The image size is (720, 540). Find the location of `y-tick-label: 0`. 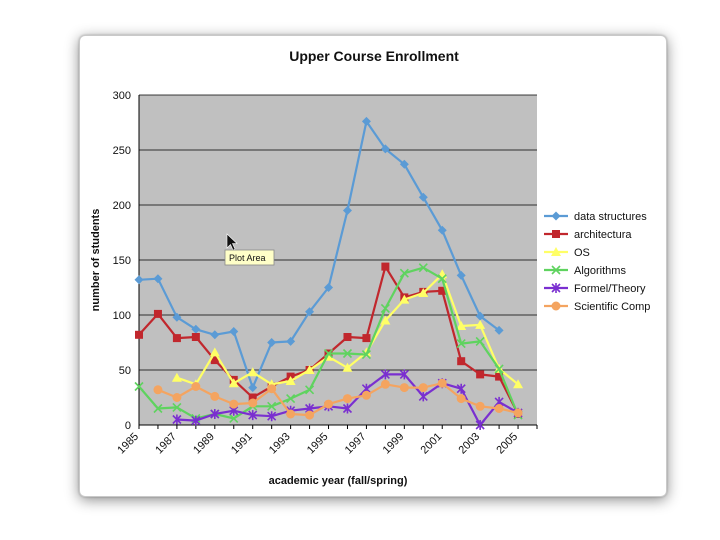

y-tick-label: 0 is located at coordinates (128, 426).